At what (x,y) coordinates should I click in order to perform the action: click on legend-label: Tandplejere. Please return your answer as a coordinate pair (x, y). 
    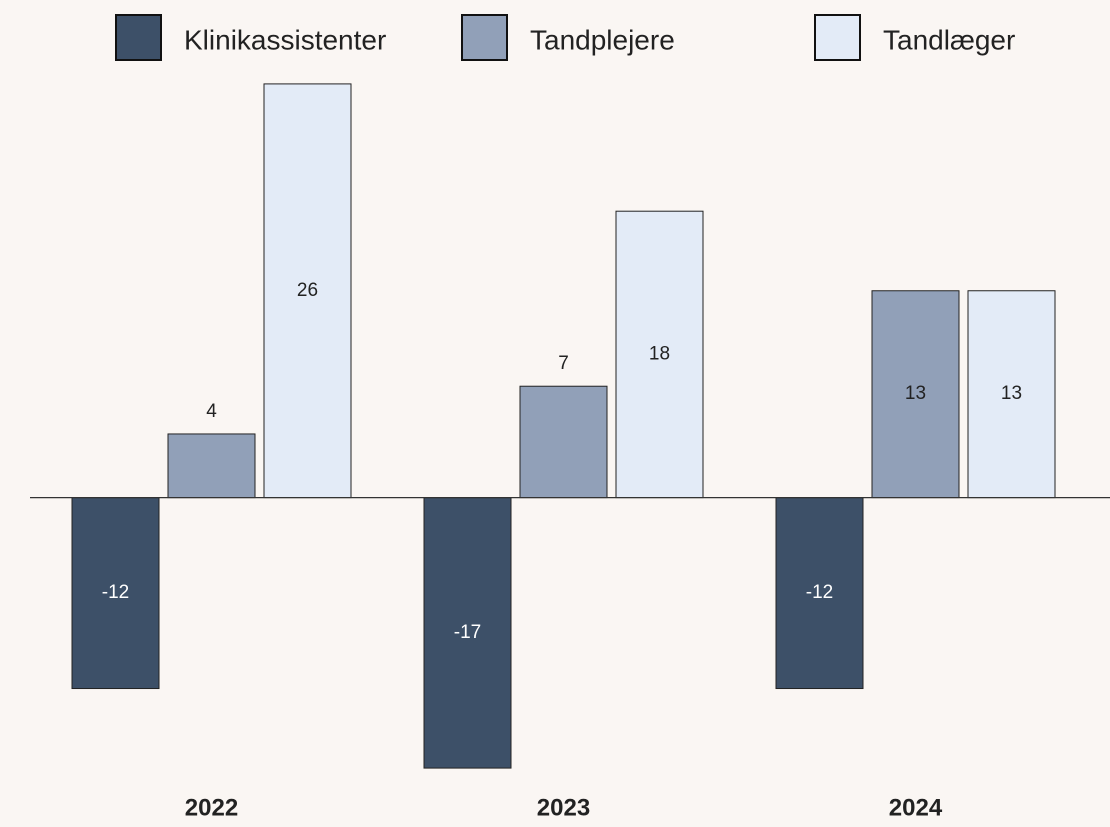
    Looking at the image, I should click on (602, 39).